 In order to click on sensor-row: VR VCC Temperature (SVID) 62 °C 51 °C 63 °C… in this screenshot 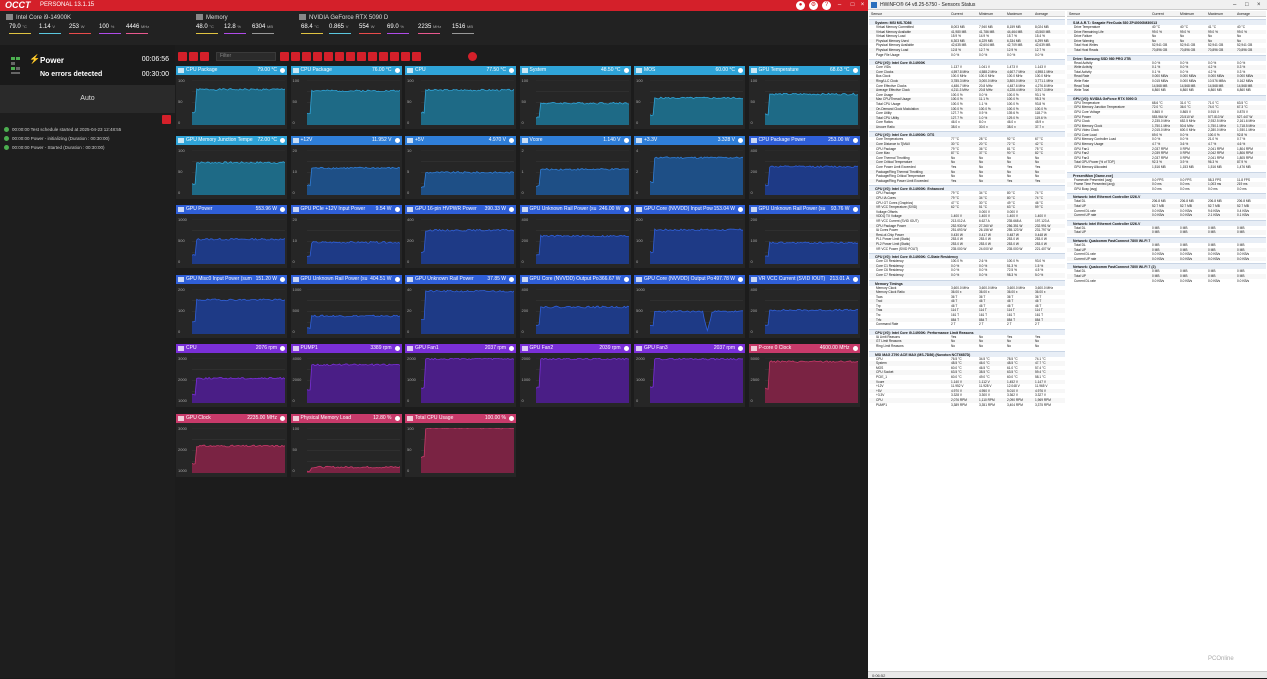, I will do `click(967, 207)`.